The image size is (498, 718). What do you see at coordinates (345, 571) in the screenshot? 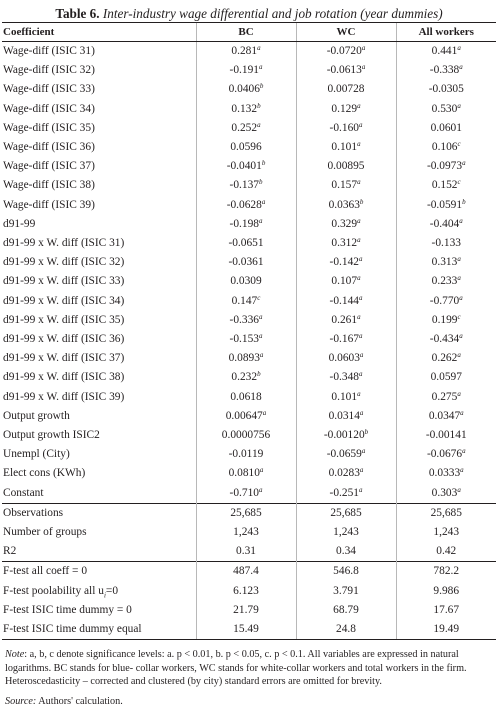
I see `wc-cell: 546.8` at bounding box center [345, 571].